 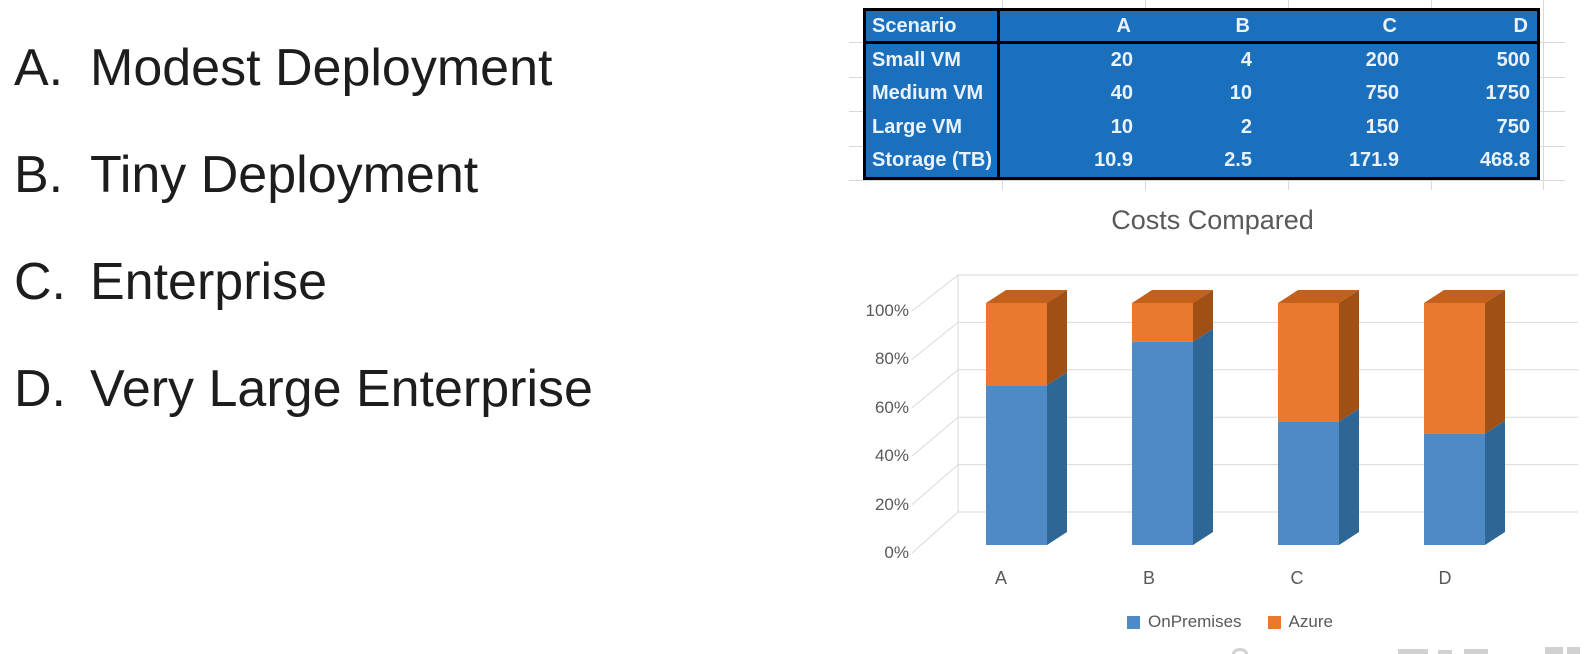 I want to click on table-cell-value: 200, so click(x=1382, y=60).